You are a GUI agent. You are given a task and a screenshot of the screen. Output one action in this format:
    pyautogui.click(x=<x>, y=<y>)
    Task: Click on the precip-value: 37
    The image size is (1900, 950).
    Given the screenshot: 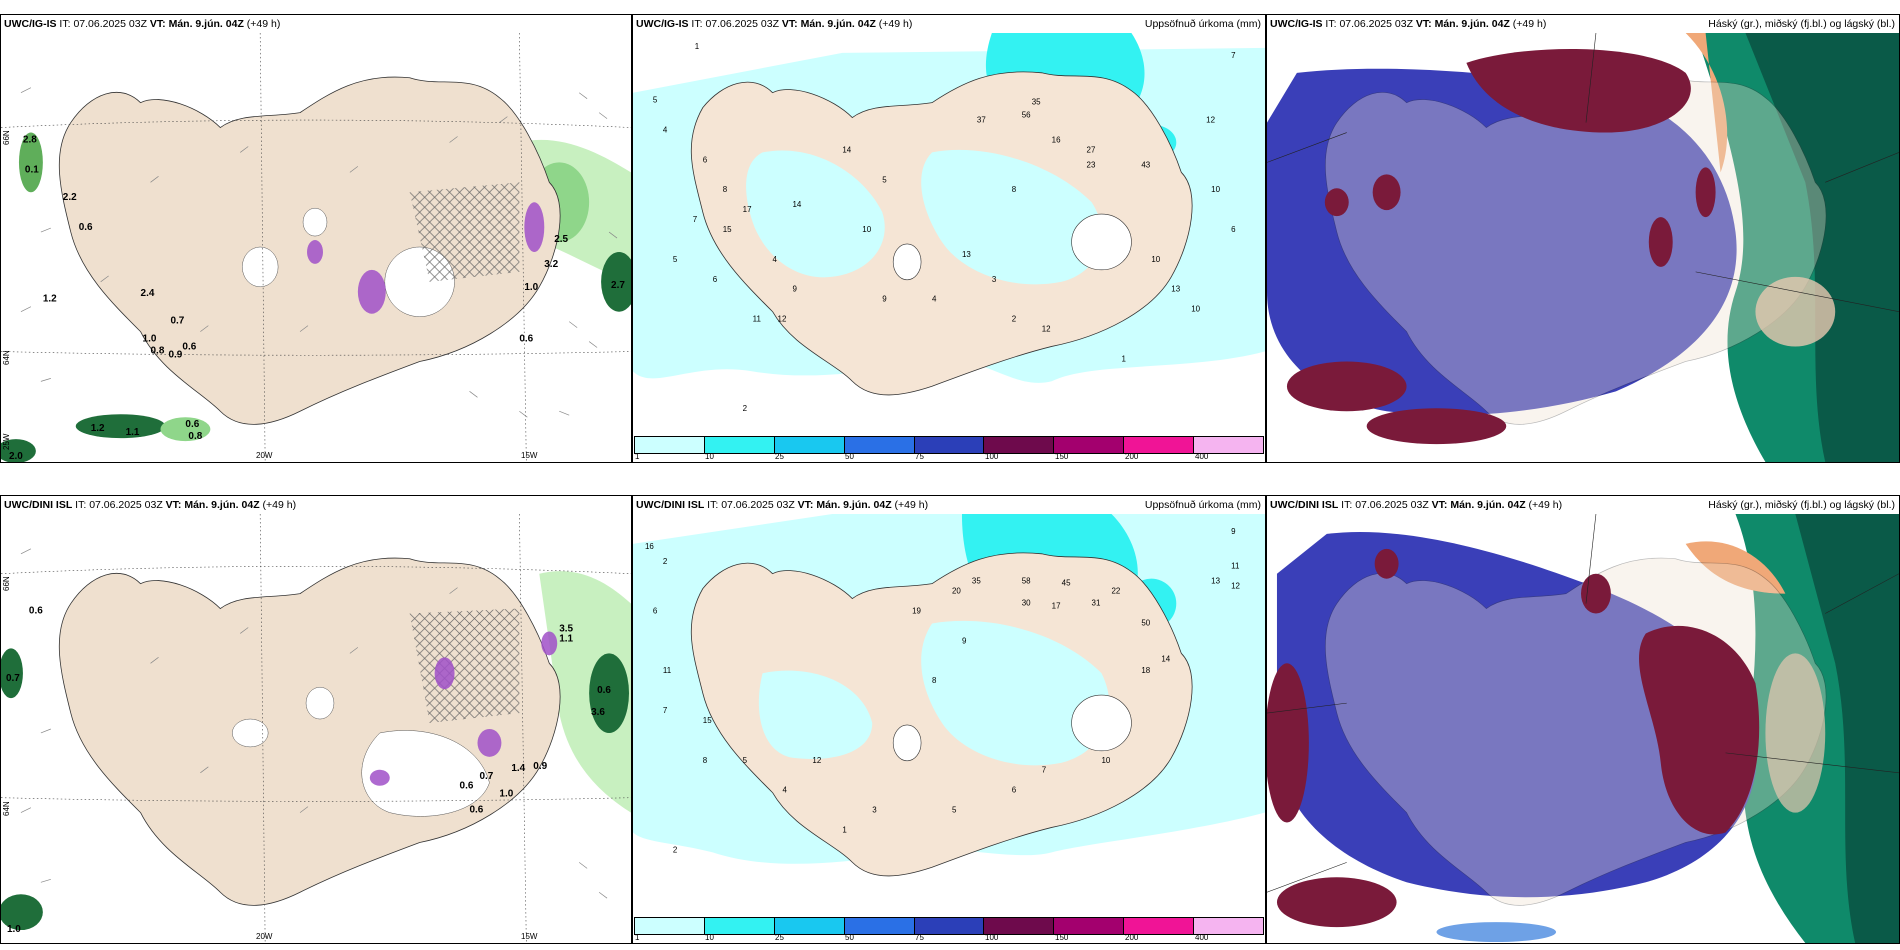 What is the action you would take?
    pyautogui.click(x=981, y=120)
    